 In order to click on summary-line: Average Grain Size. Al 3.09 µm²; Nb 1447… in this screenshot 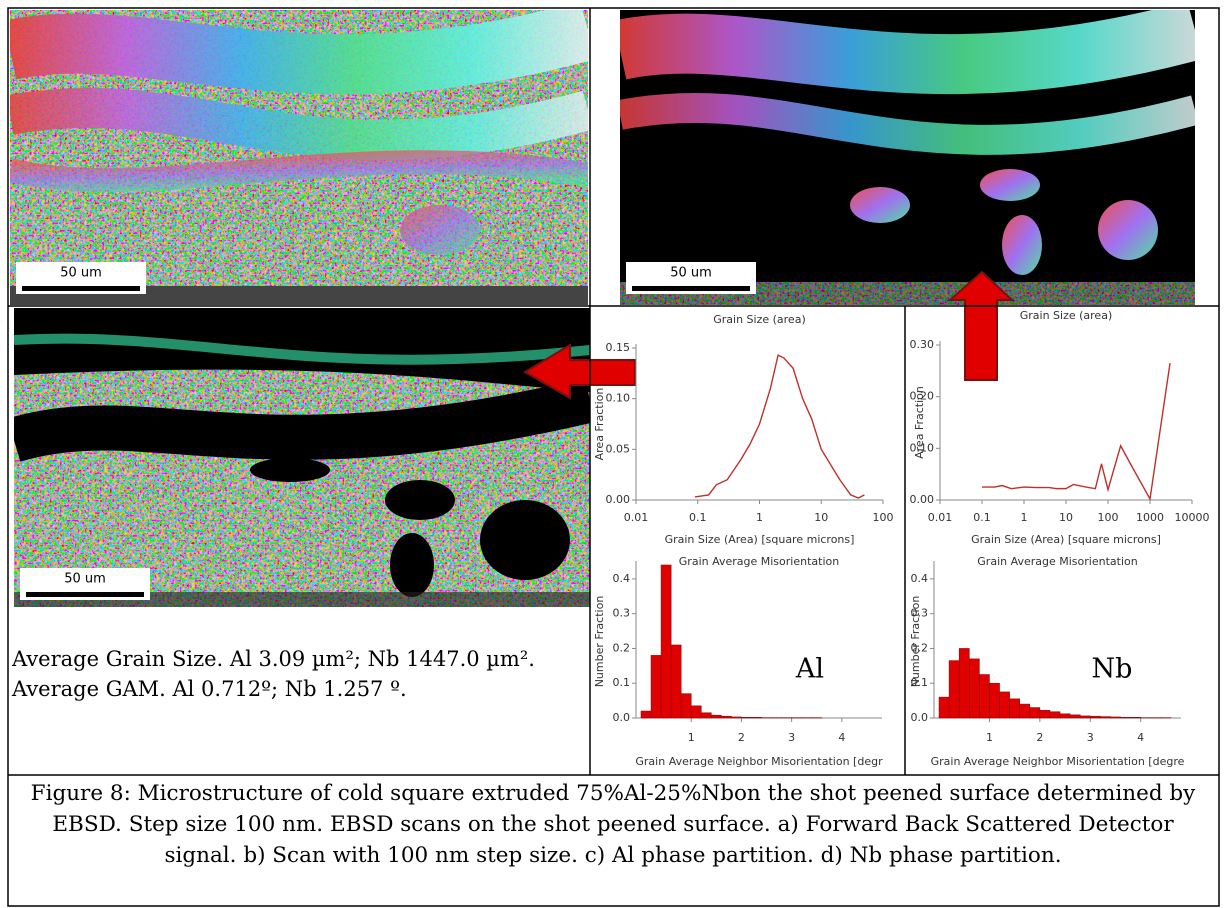, I will do `click(273, 659)`.